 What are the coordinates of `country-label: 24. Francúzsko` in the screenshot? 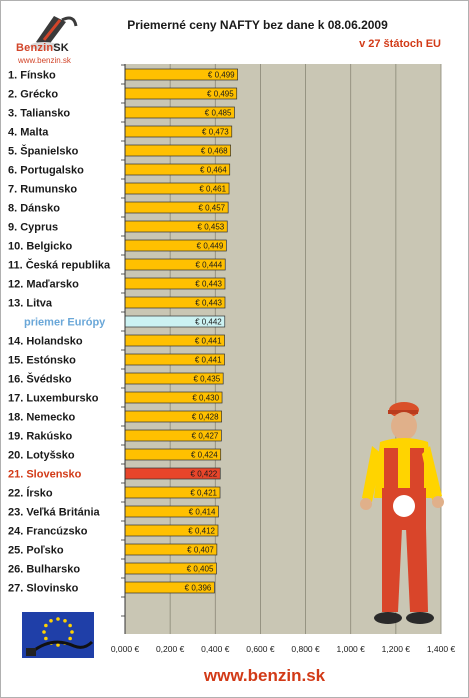 It's located at (48, 532).